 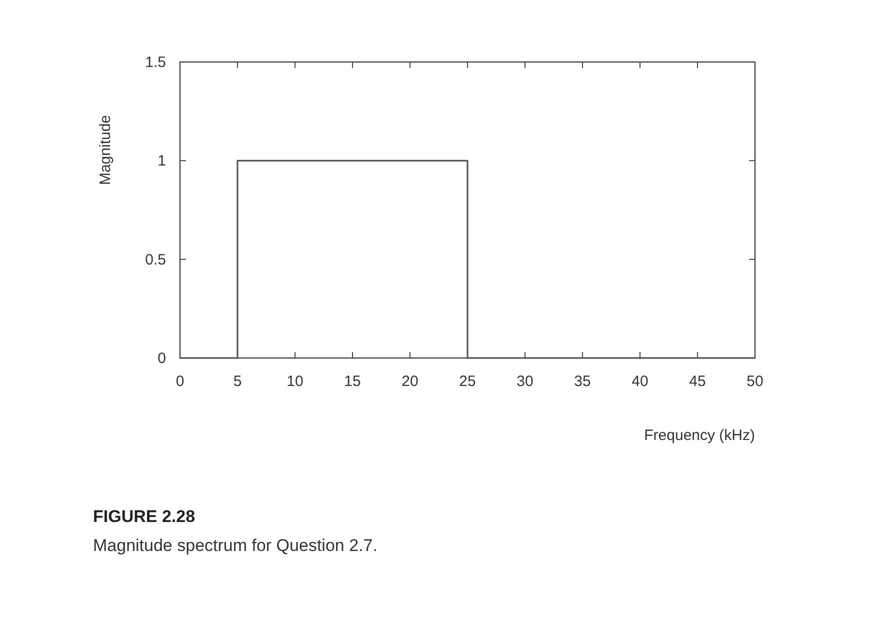 What do you see at coordinates (162, 161) in the screenshot?
I see `y-tick-label: 1` at bounding box center [162, 161].